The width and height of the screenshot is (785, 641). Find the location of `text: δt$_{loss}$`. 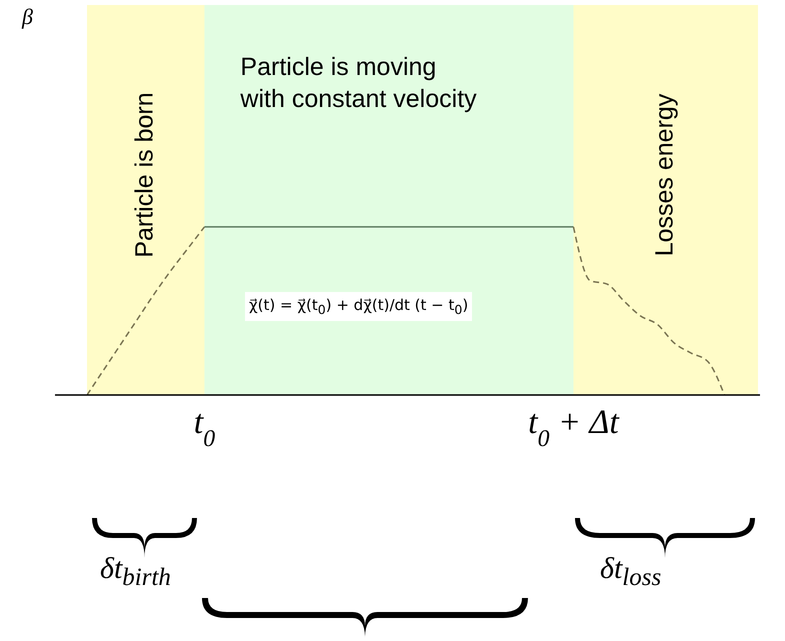

text: δt$_{loss}$ is located at coordinates (631, 572).